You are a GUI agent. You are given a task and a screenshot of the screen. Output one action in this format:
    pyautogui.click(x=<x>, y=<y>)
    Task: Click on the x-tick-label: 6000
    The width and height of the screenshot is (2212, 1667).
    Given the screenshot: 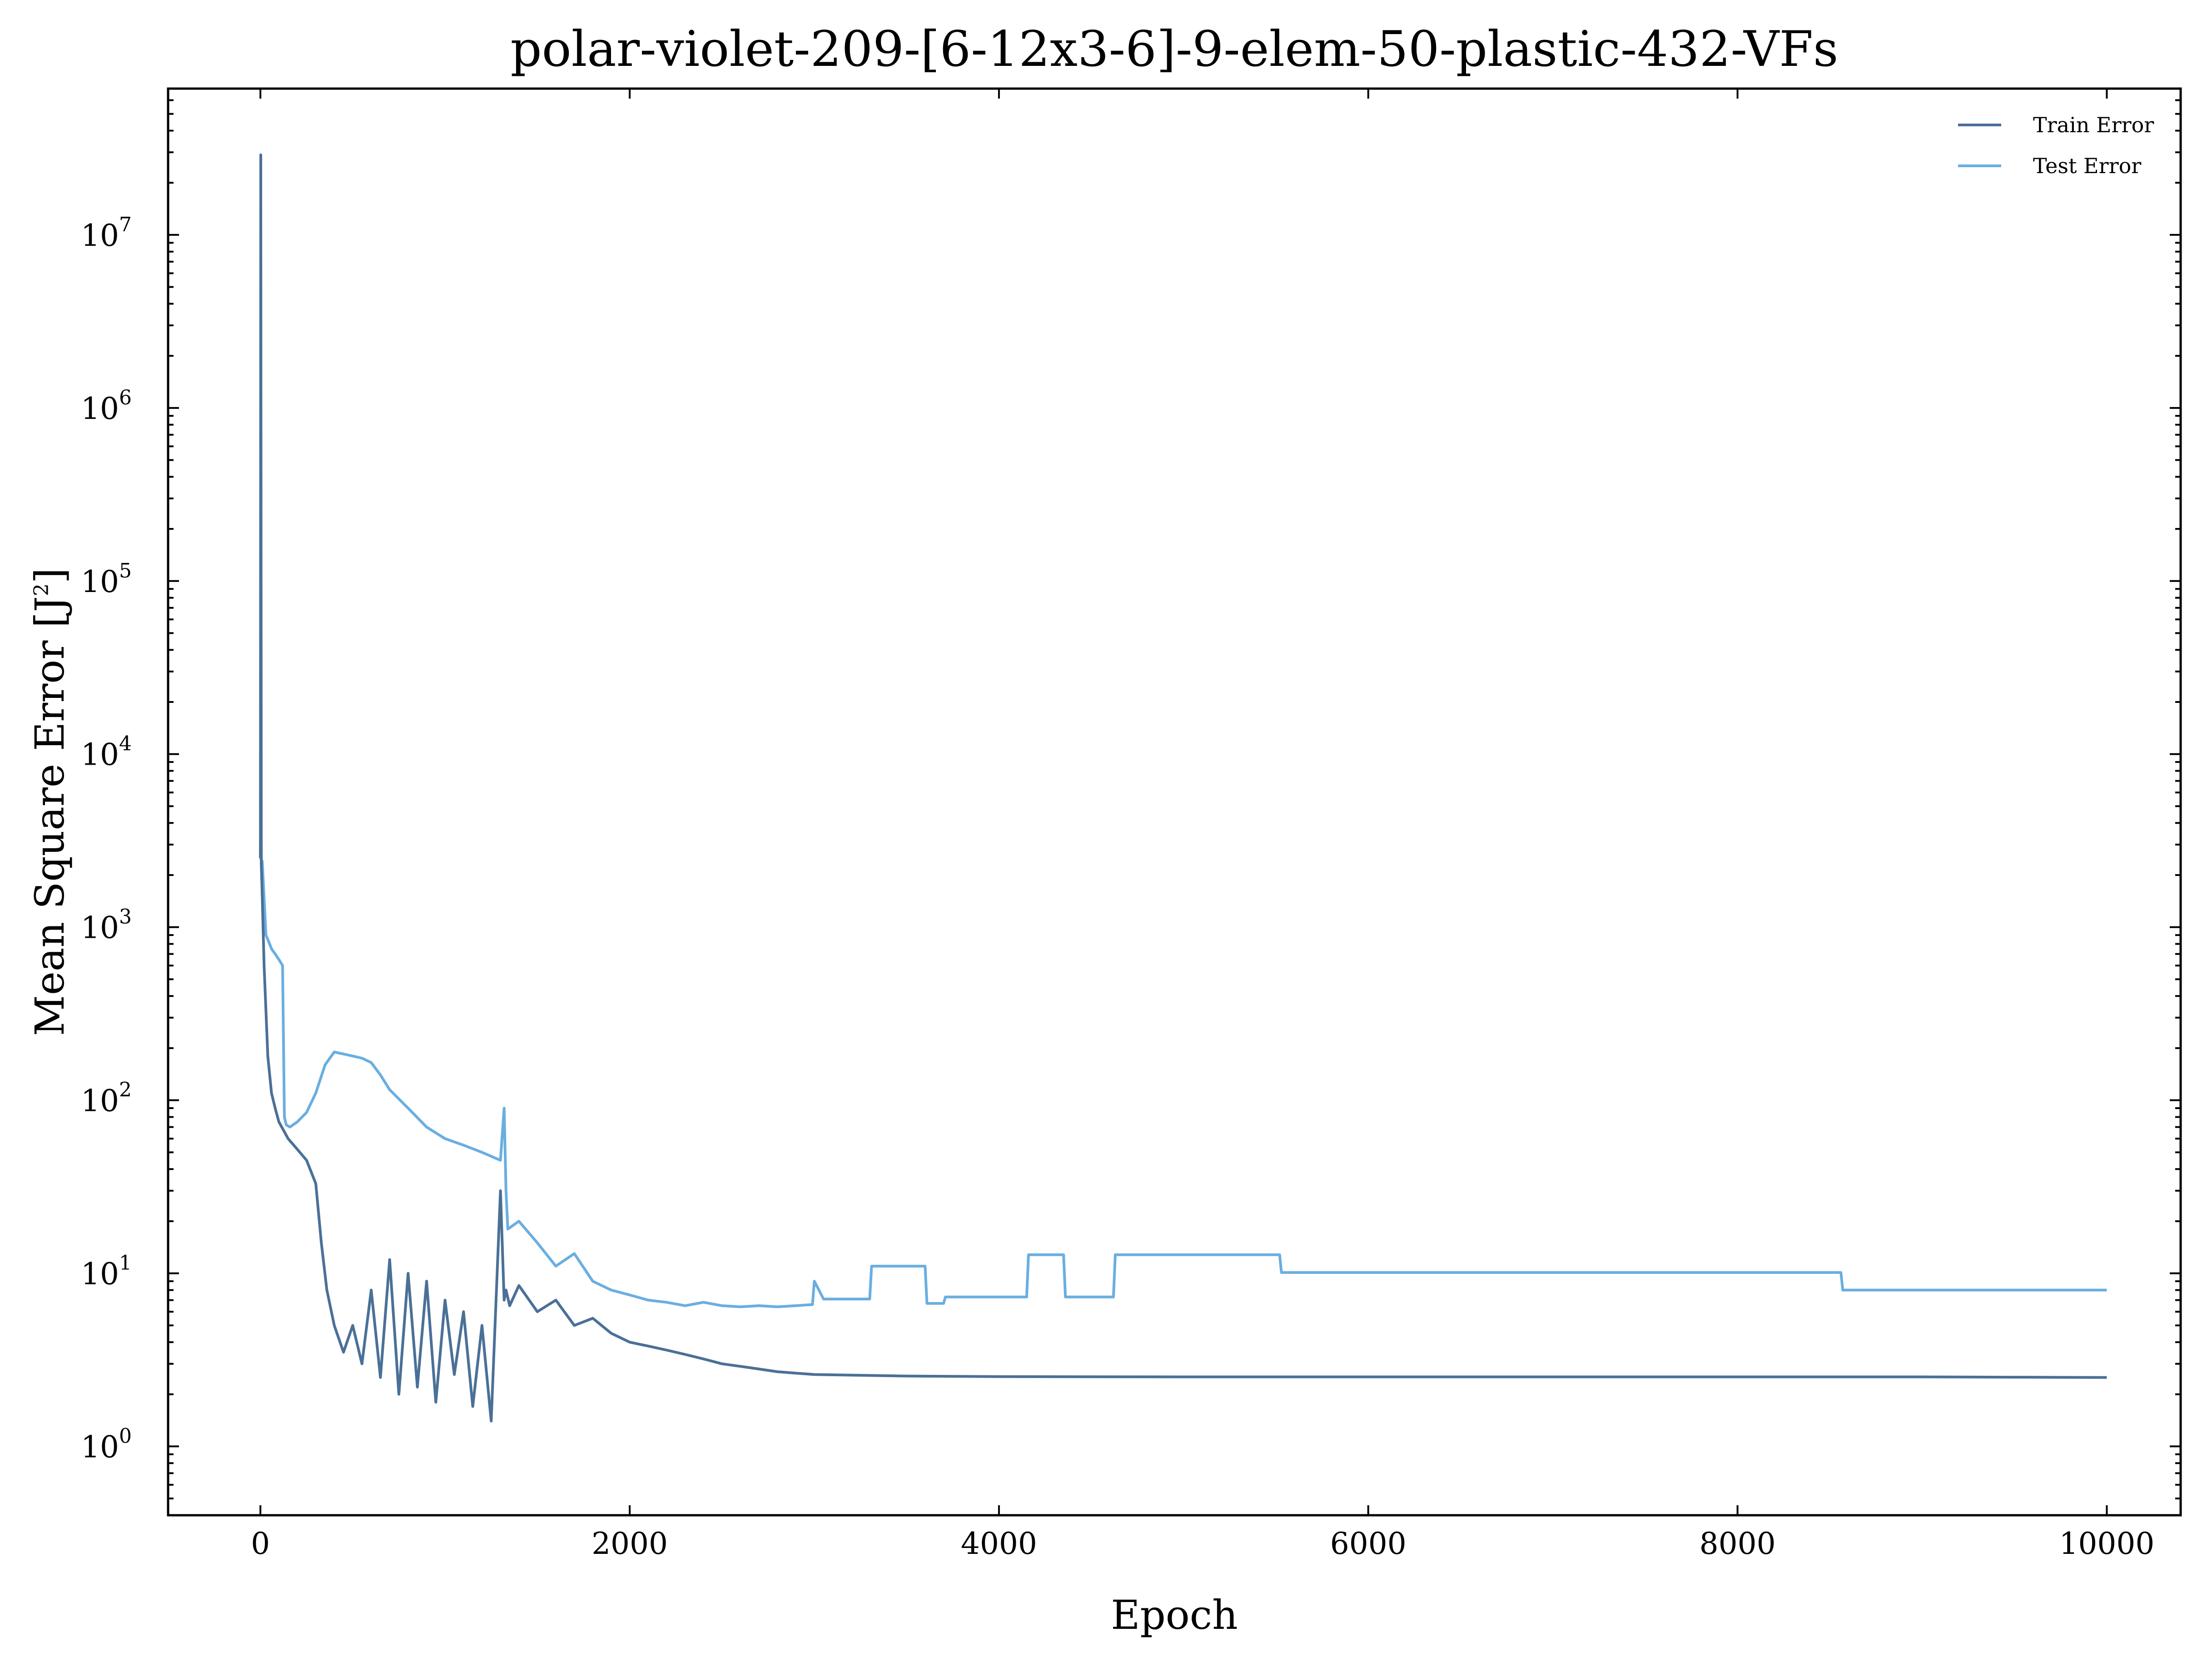 What is the action you would take?
    pyautogui.click(x=1369, y=1543)
    